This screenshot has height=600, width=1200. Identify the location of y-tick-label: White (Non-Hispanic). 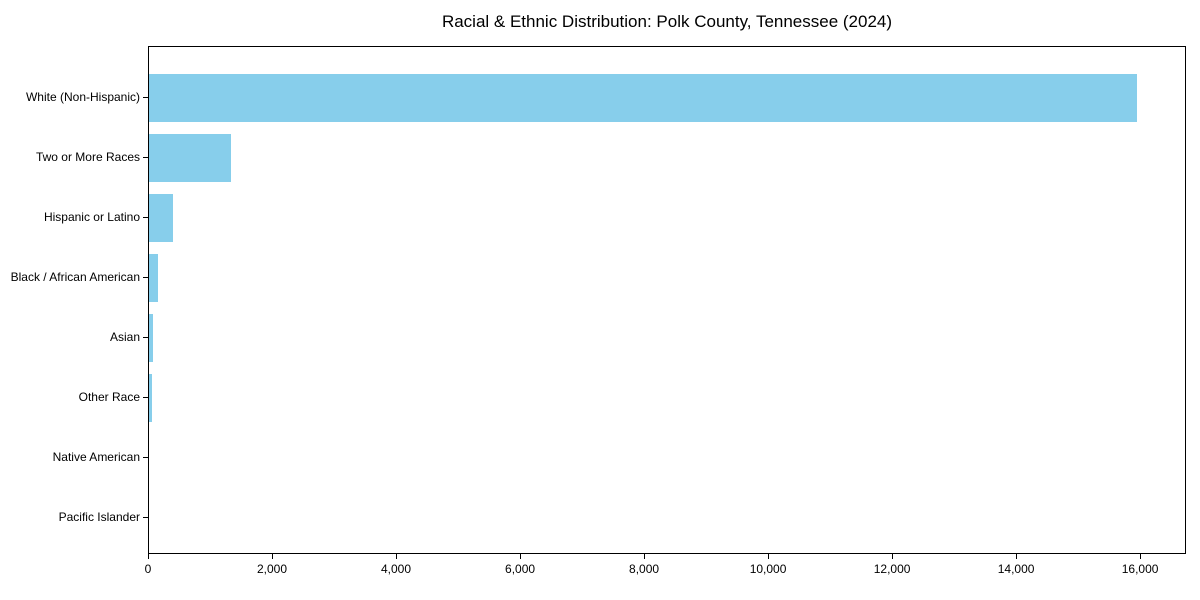
(82, 97).